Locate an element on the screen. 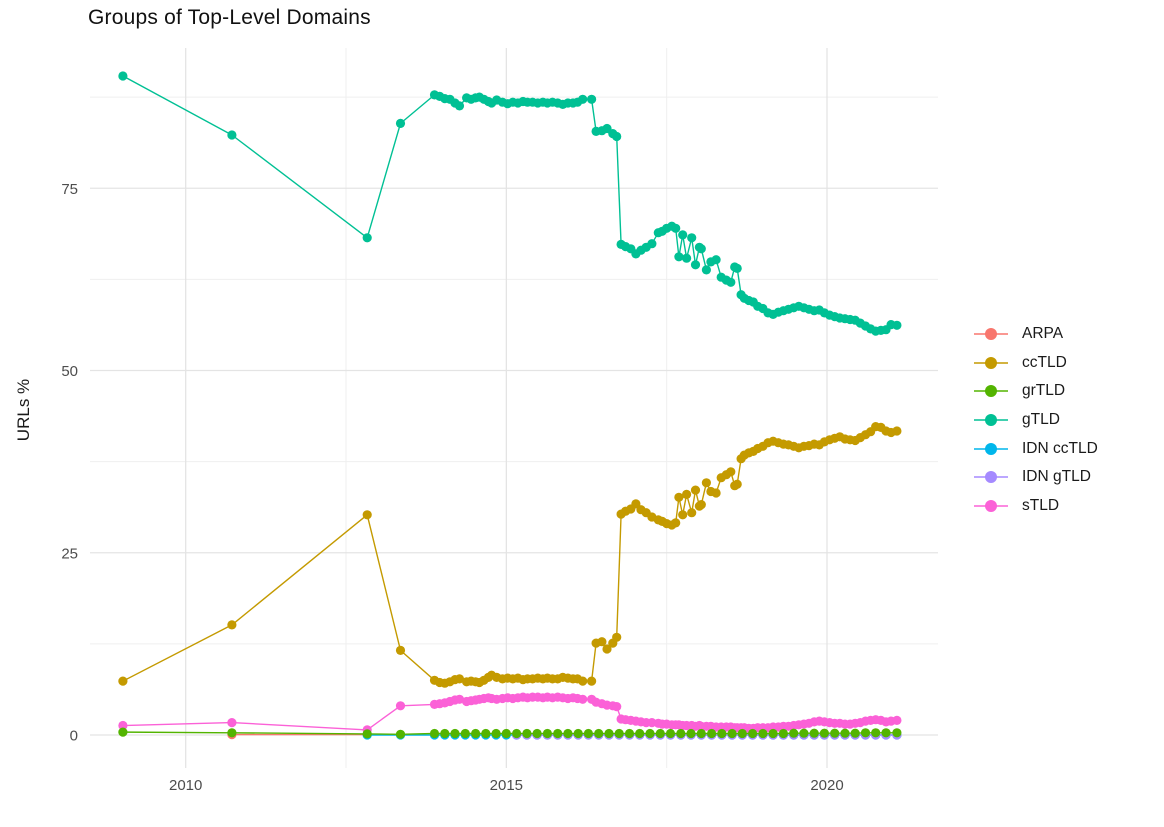 This screenshot has width=1164, height=827. x-tick-label: 2015 is located at coordinates (506, 785).